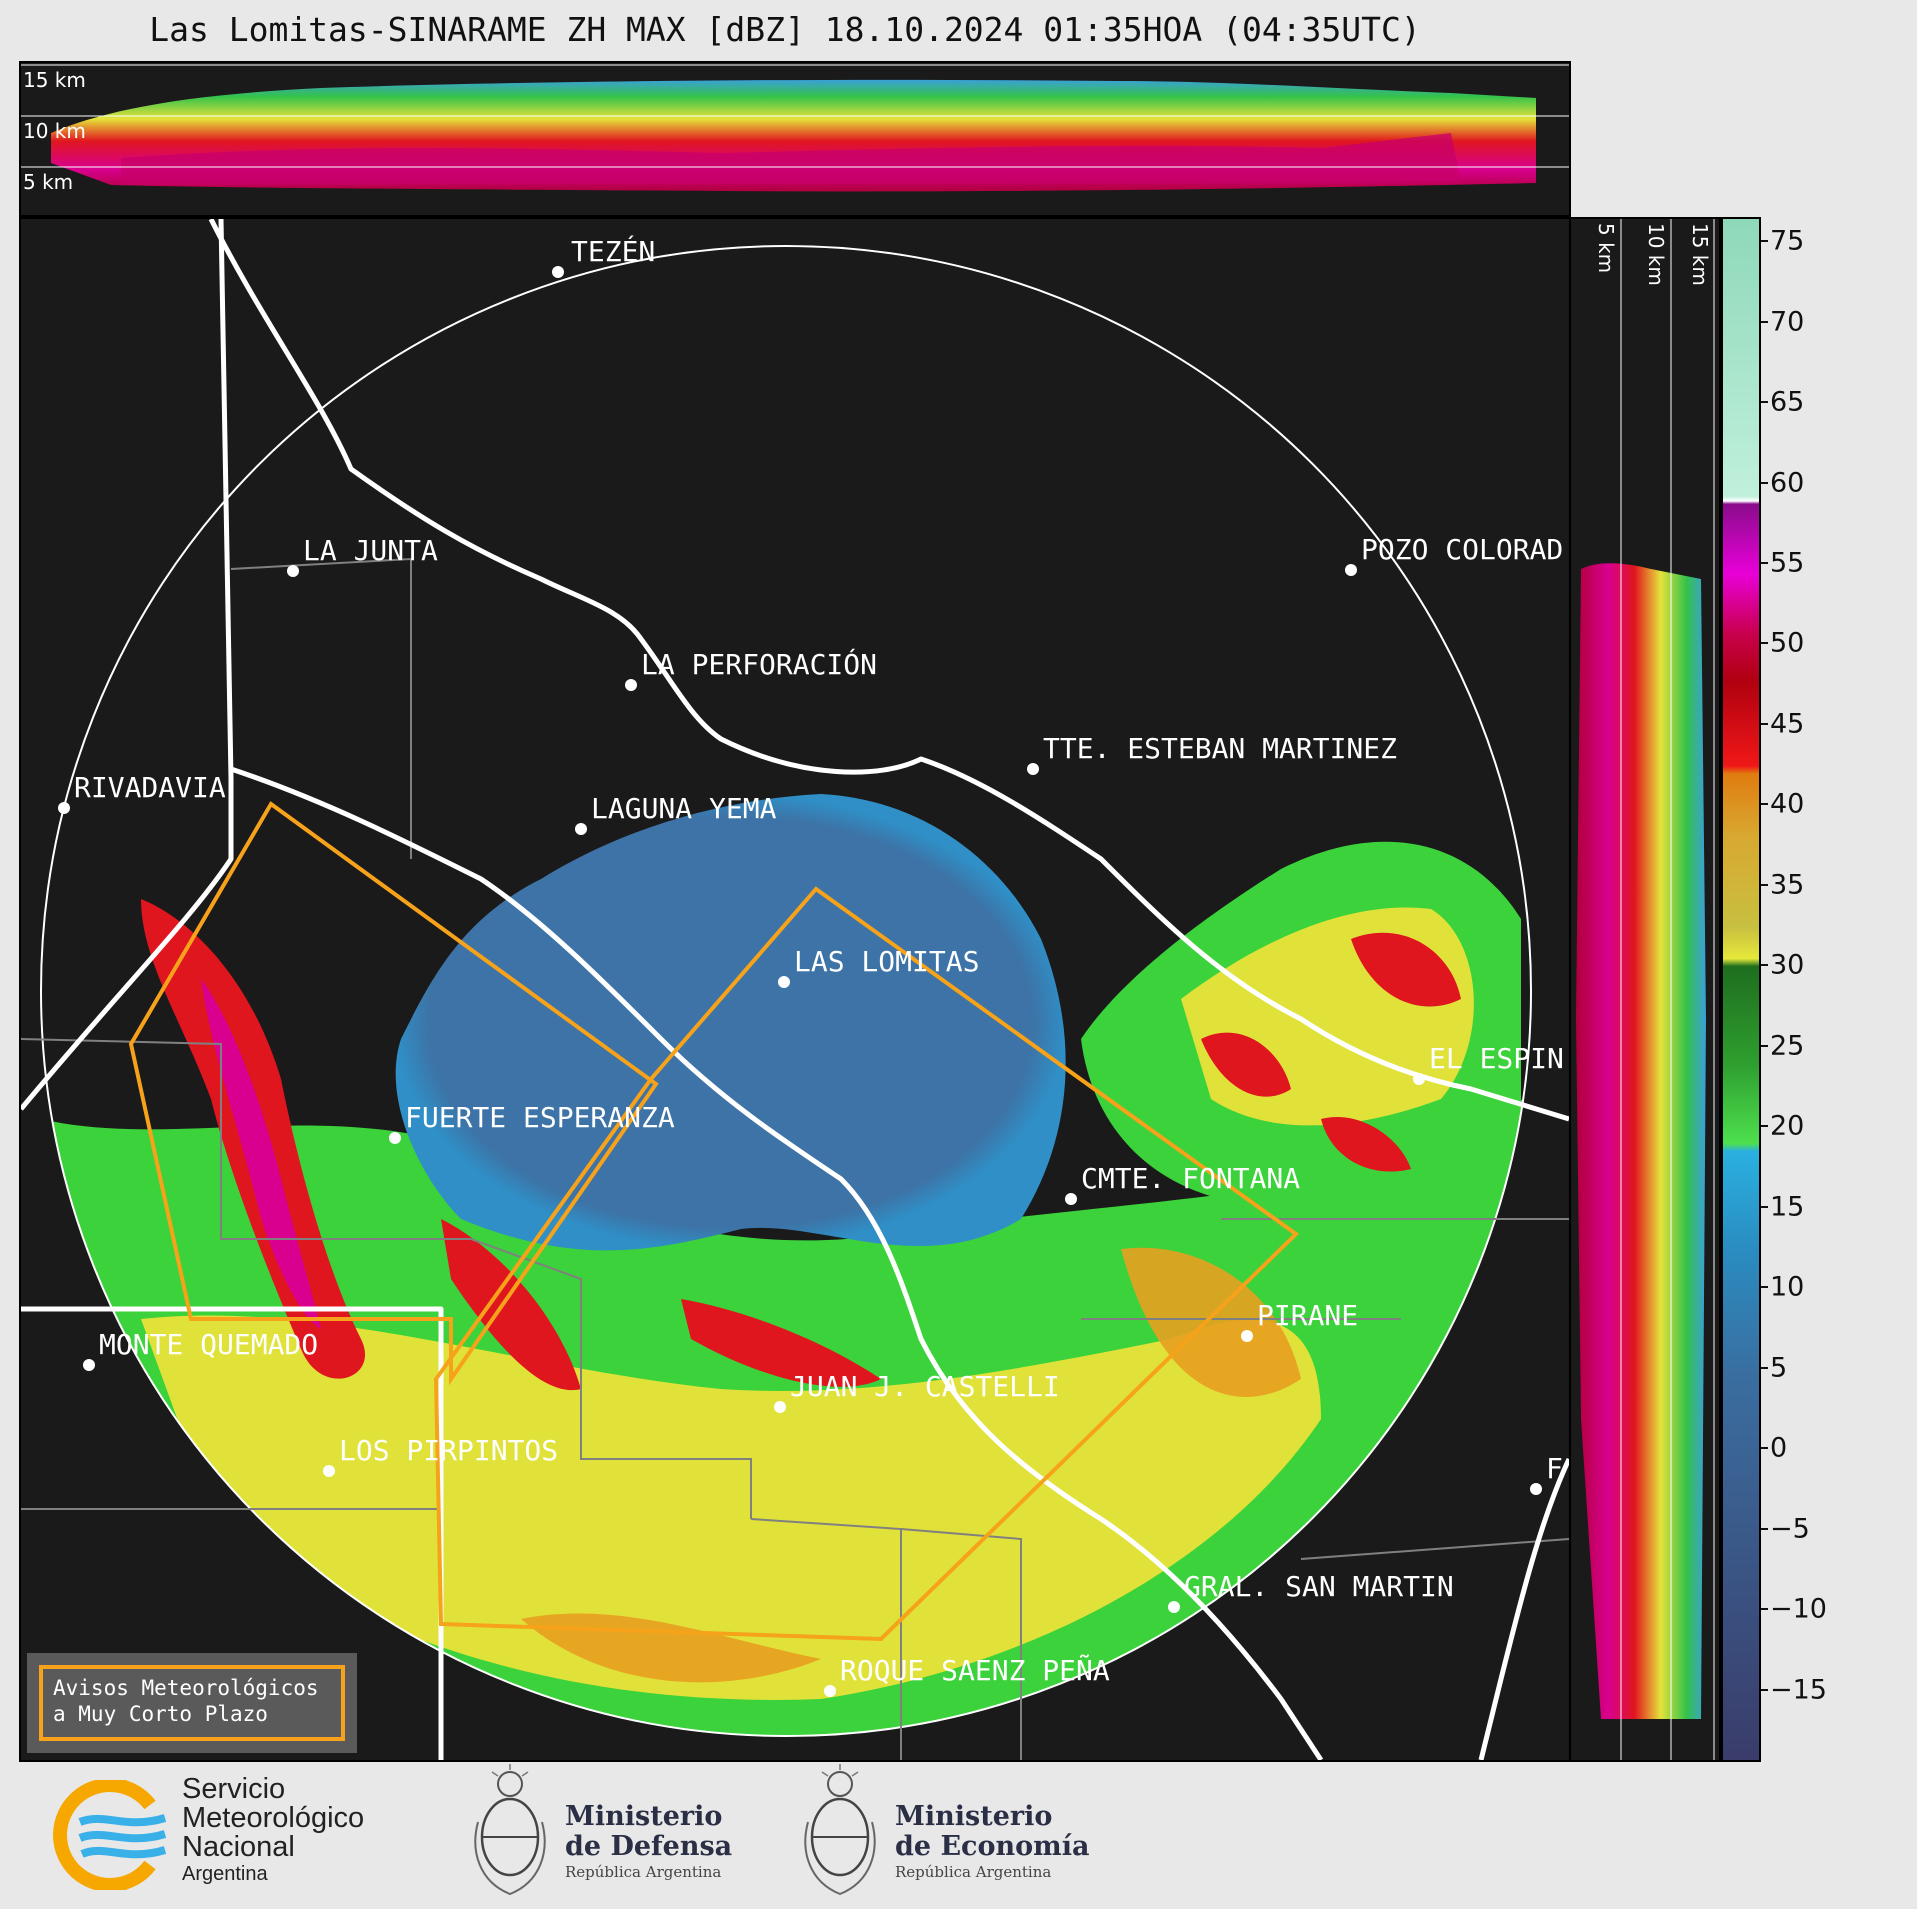 The width and height of the screenshot is (1917, 1909). What do you see at coordinates (273, 1818) in the screenshot?
I see `smn-line2: Meteorológico` at bounding box center [273, 1818].